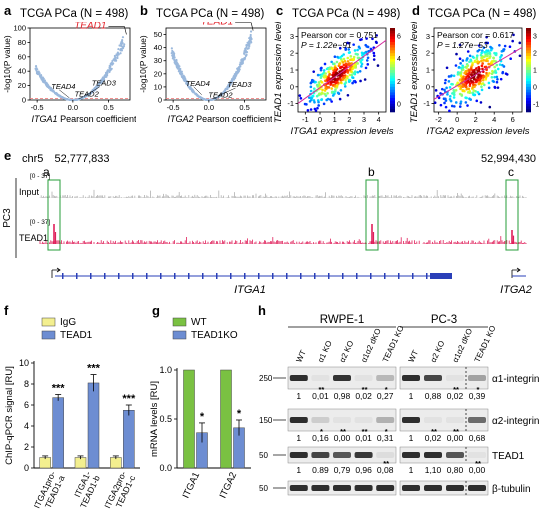 This screenshot has width=546, height=527. I want to click on x-axis-label: ITGA2 expression levels, so click(478, 131).